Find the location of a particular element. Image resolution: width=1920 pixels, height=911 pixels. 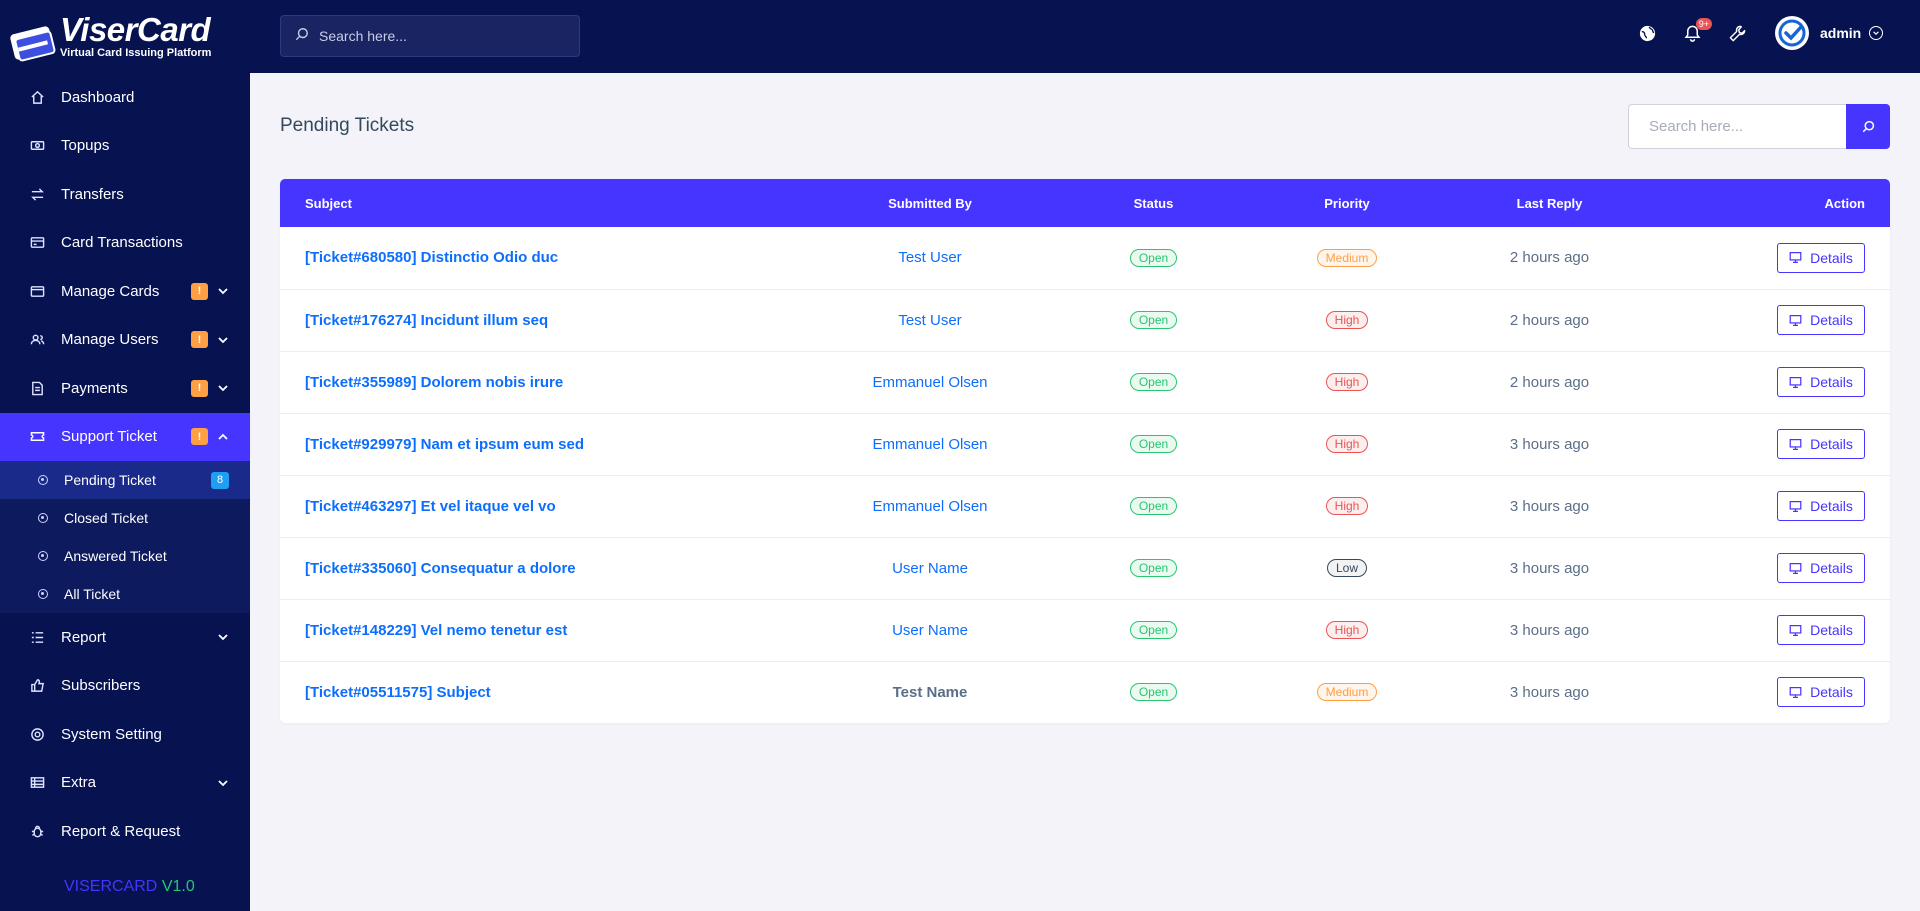

money-icon is located at coordinates (37, 146).